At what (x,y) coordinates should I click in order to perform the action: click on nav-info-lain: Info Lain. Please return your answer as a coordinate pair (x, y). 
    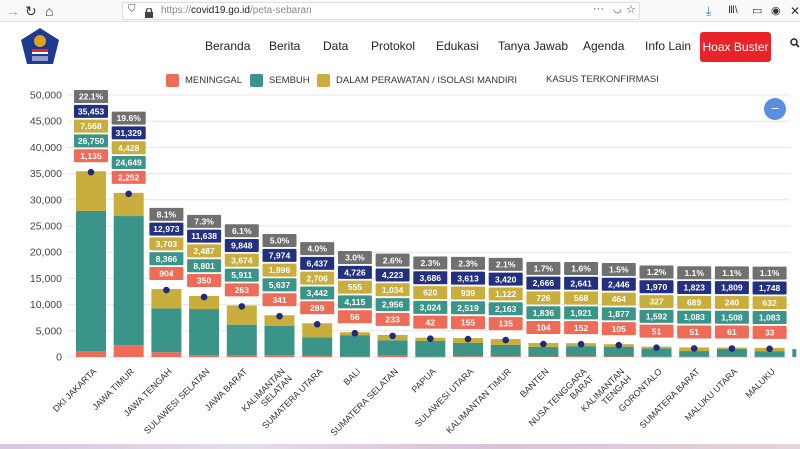
    Looking at the image, I should click on (668, 46).